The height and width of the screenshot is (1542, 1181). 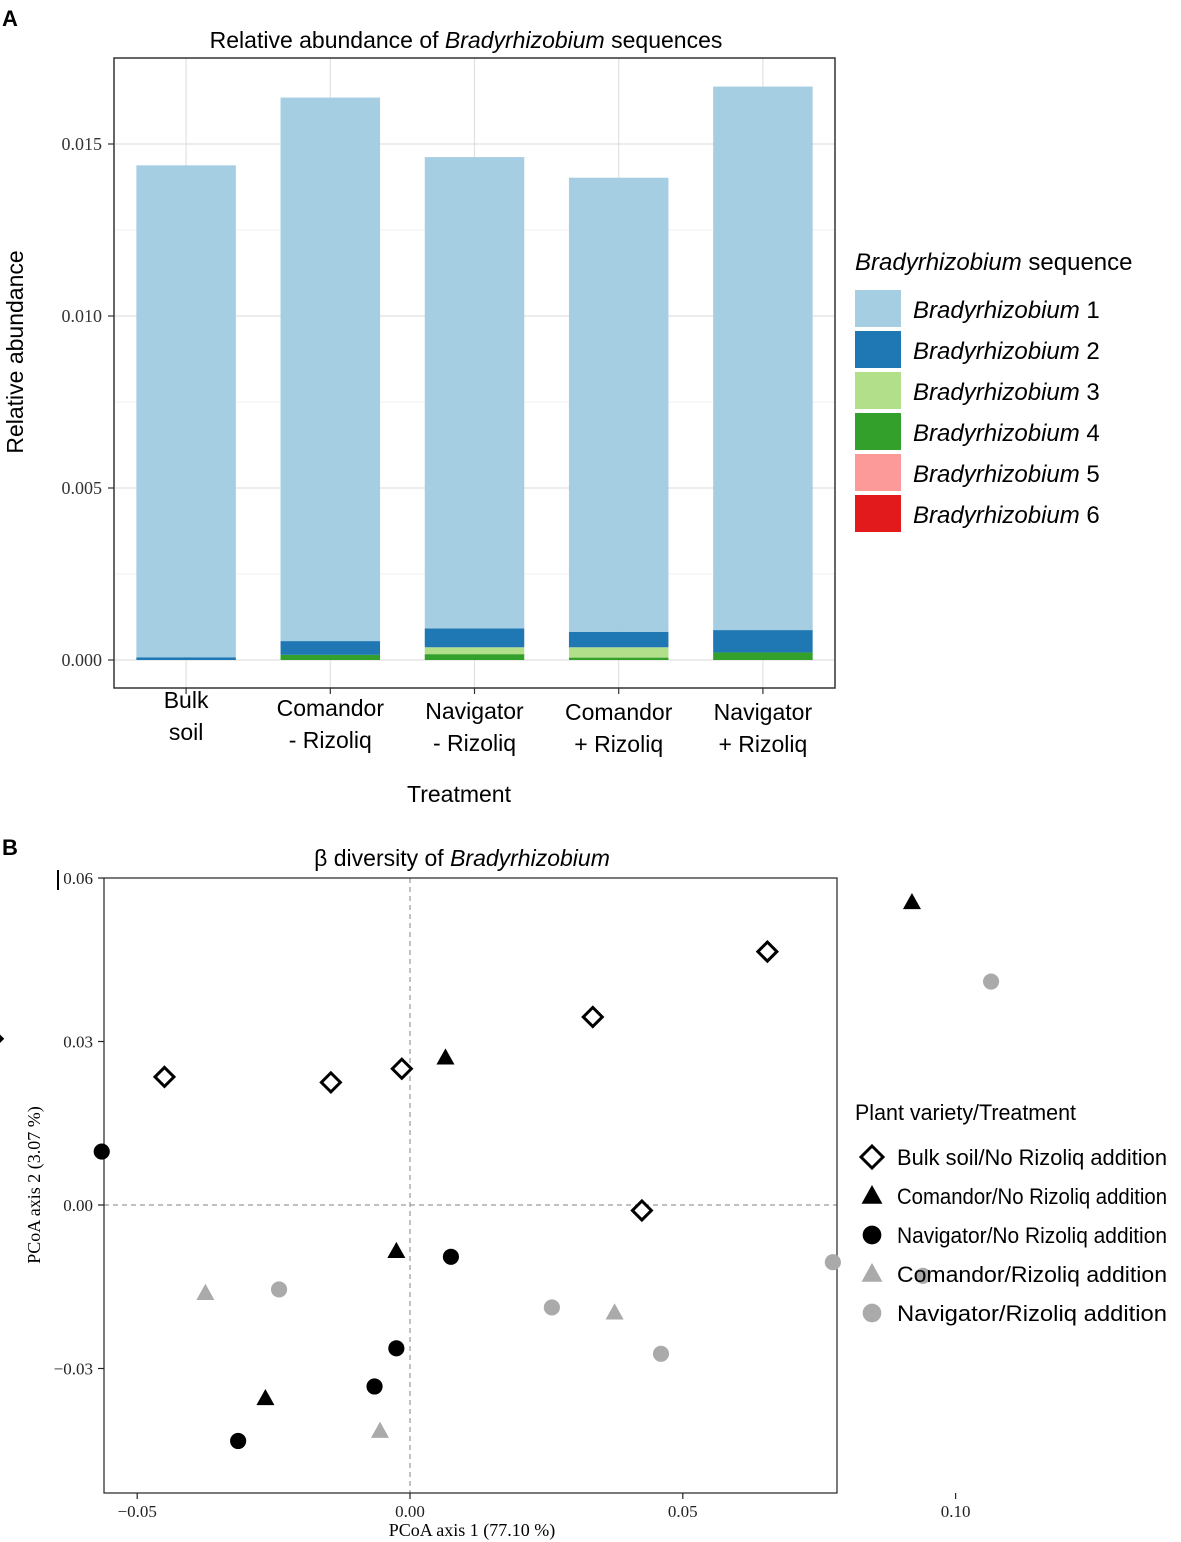 What do you see at coordinates (459, 794) in the screenshot?
I see `bar-chart-x-label: Treatment` at bounding box center [459, 794].